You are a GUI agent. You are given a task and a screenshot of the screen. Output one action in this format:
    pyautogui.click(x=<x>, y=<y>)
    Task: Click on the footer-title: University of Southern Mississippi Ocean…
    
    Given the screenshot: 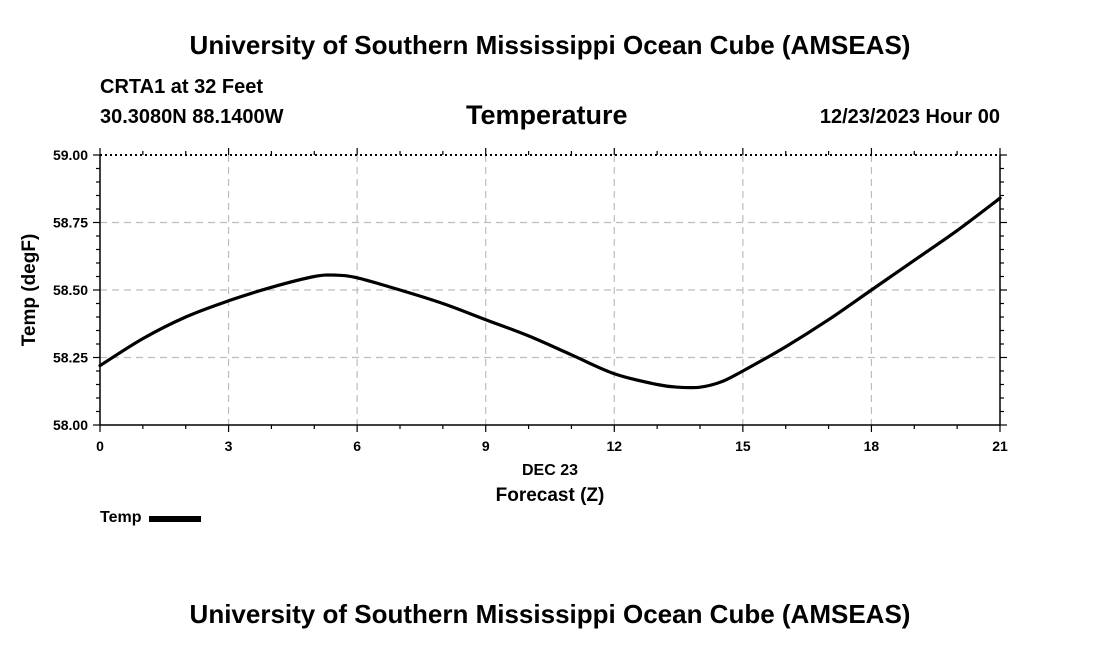 What is the action you would take?
    pyautogui.click(x=550, y=614)
    